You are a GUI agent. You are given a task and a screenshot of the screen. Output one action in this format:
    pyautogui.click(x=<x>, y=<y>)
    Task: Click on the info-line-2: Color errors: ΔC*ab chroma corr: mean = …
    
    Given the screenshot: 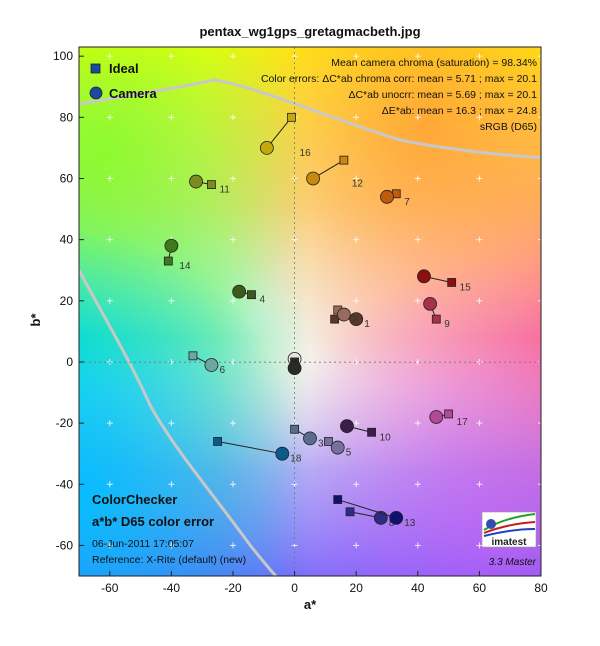 What is the action you would take?
    pyautogui.click(x=399, y=79)
    